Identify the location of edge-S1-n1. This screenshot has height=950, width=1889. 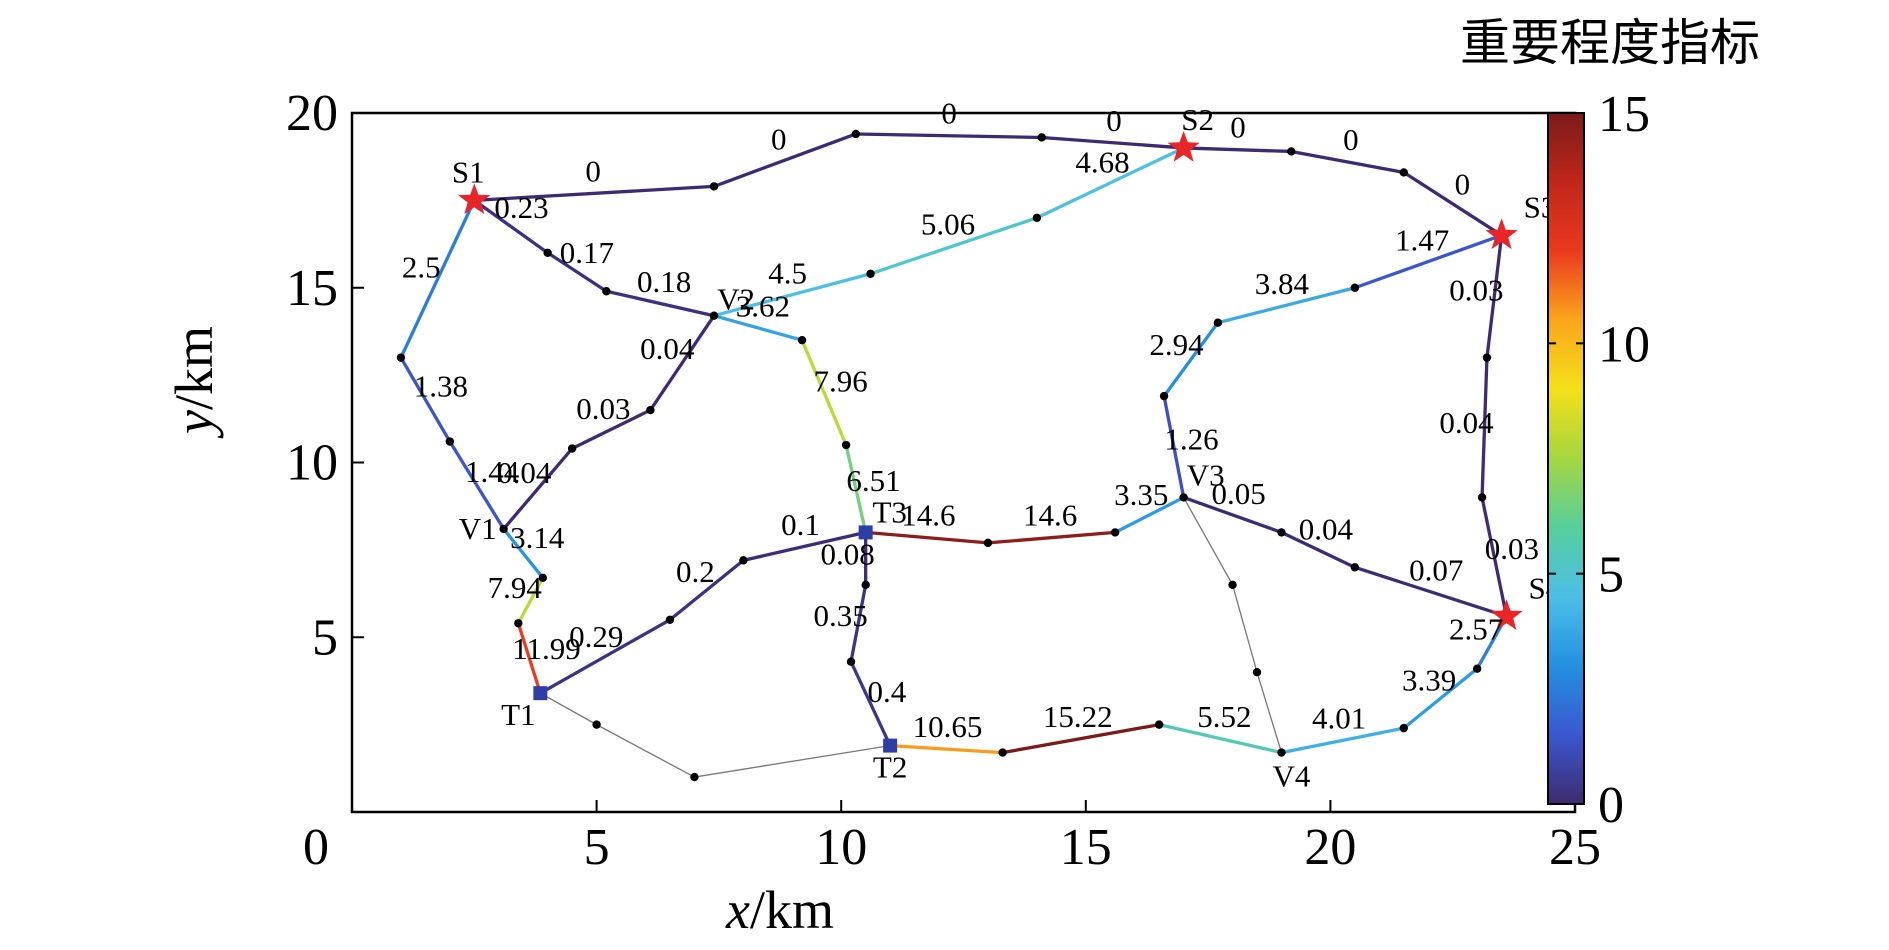
(594, 193).